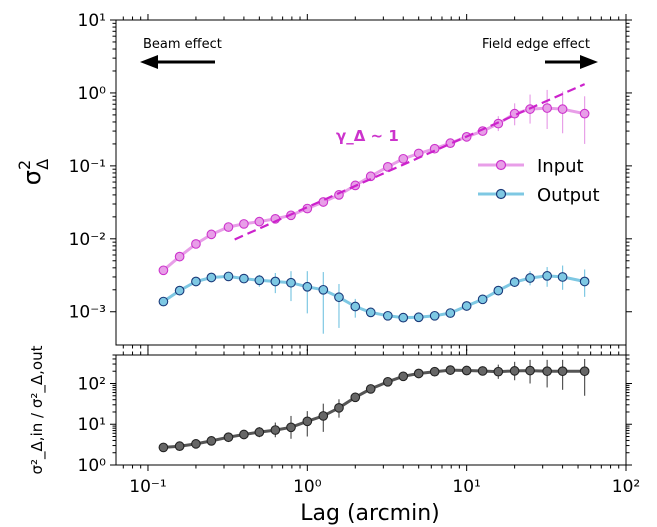 The height and width of the screenshot is (527, 657). I want to click on legend-output-label: Output, so click(568, 195).